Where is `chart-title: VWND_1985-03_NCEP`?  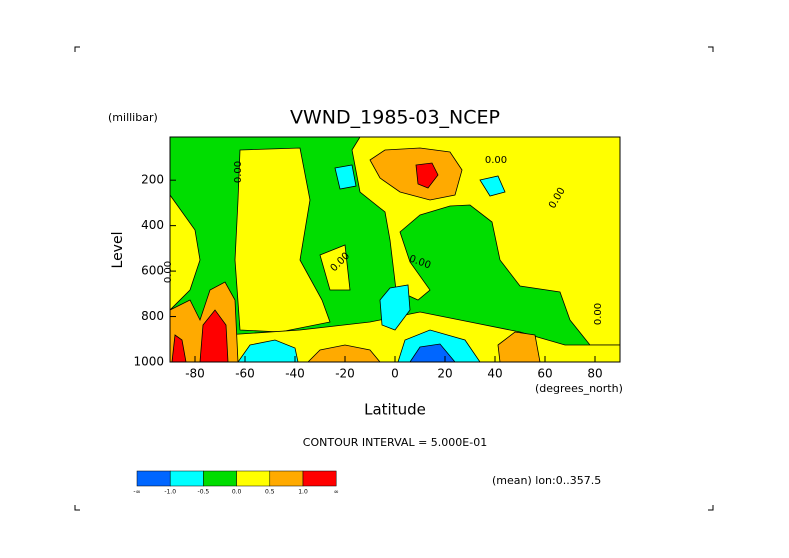 chart-title: VWND_1985-03_NCEP is located at coordinates (395, 118).